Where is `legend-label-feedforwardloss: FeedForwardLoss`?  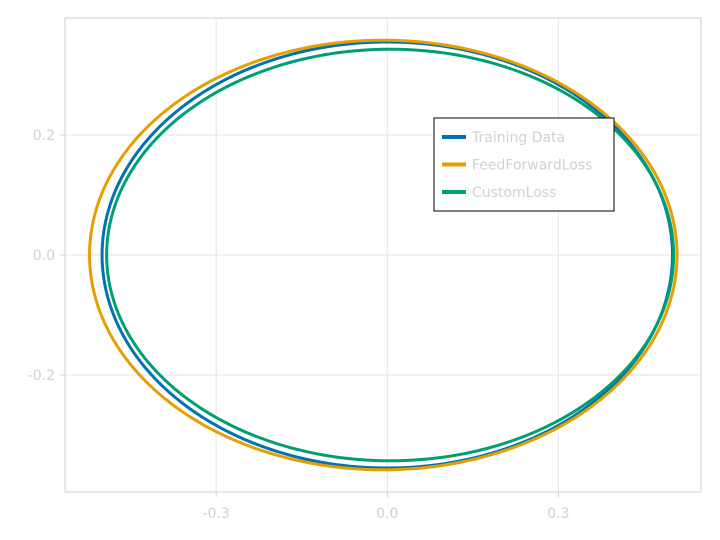 legend-label-feedforwardloss: FeedForwardLoss is located at coordinates (532, 166).